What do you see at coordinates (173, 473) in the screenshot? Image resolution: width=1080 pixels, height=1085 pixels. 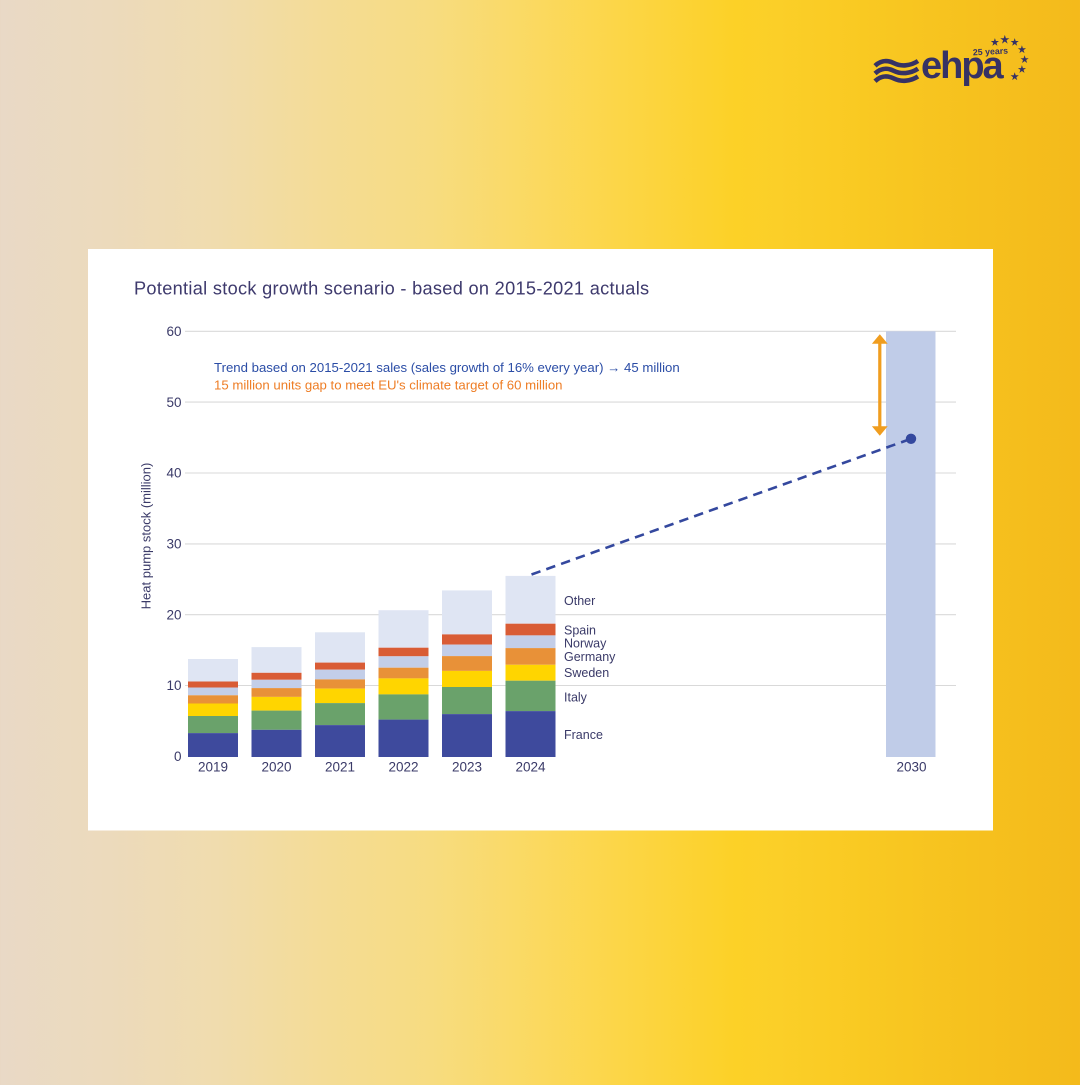 I see `svg-text: 40` at bounding box center [173, 473].